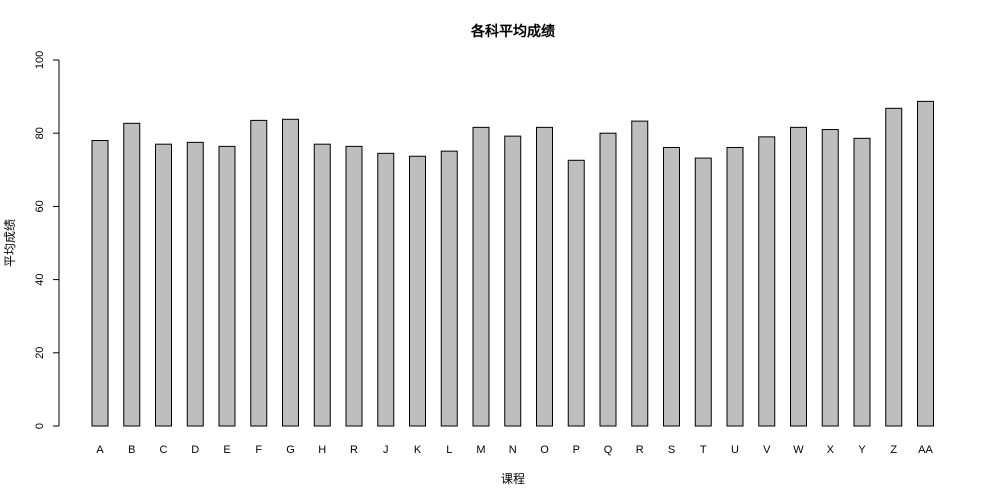 The width and height of the screenshot is (1000, 500). Describe the element at coordinates (40, 279) in the screenshot. I see `y-tick-label: 40` at that location.